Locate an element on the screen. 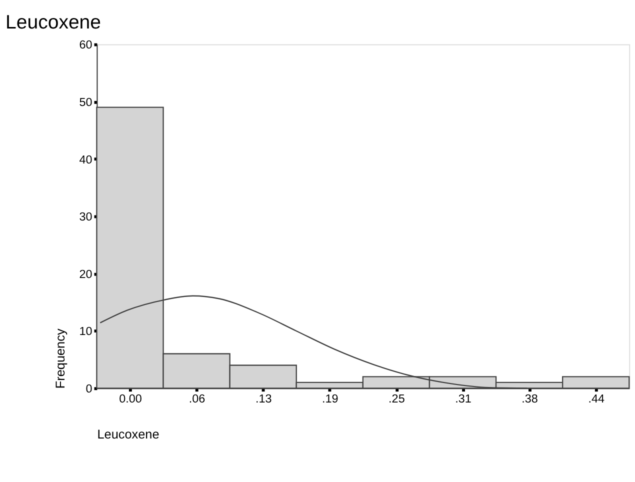 Image resolution: width=635 pixels, height=482 pixels. x-tick-label: .44 is located at coordinates (596, 399).